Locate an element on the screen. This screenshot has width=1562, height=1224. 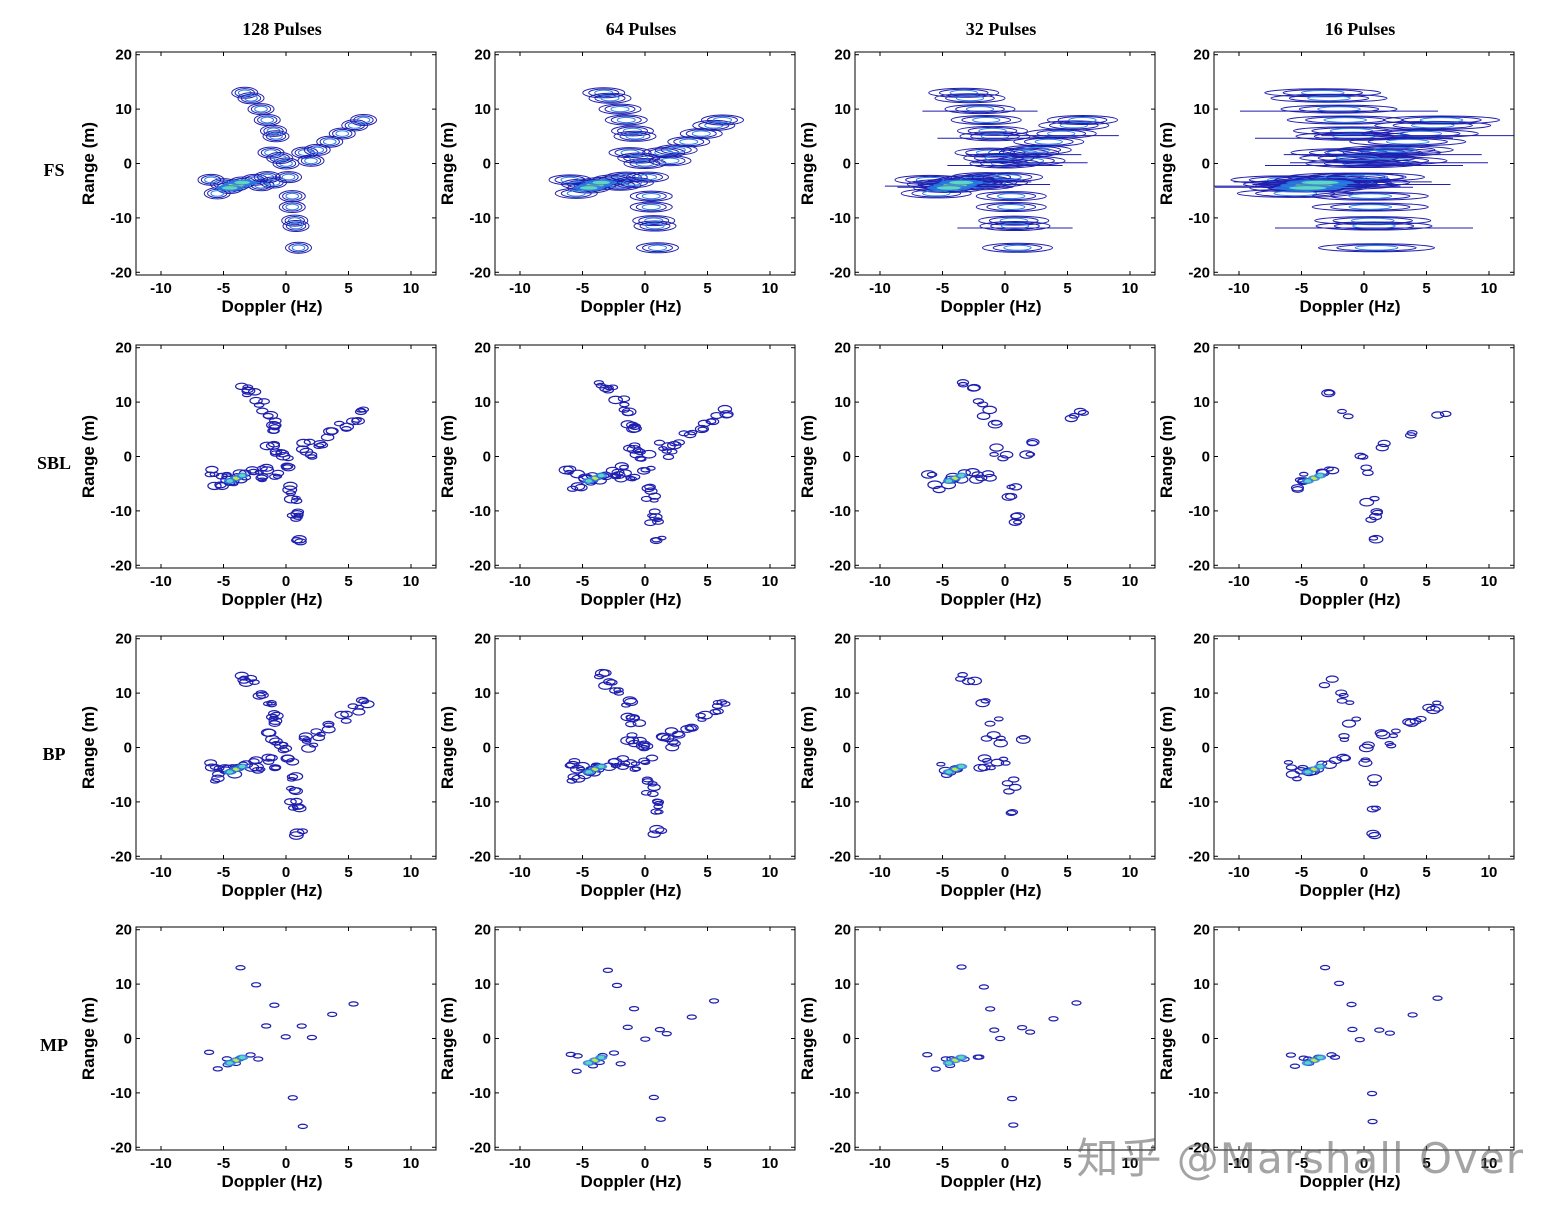
row-label-bp: BP is located at coordinates (53, 754).